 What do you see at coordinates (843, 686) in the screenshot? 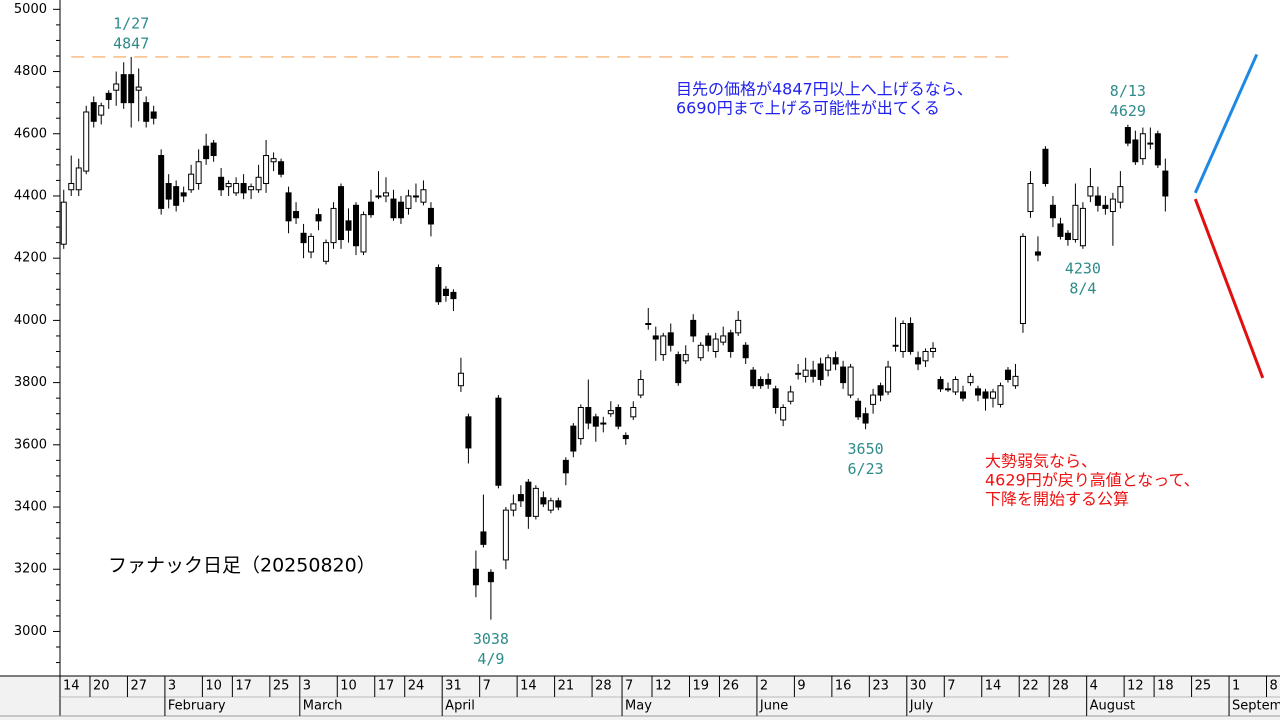
I see `x-tick-label: 16` at bounding box center [843, 686].